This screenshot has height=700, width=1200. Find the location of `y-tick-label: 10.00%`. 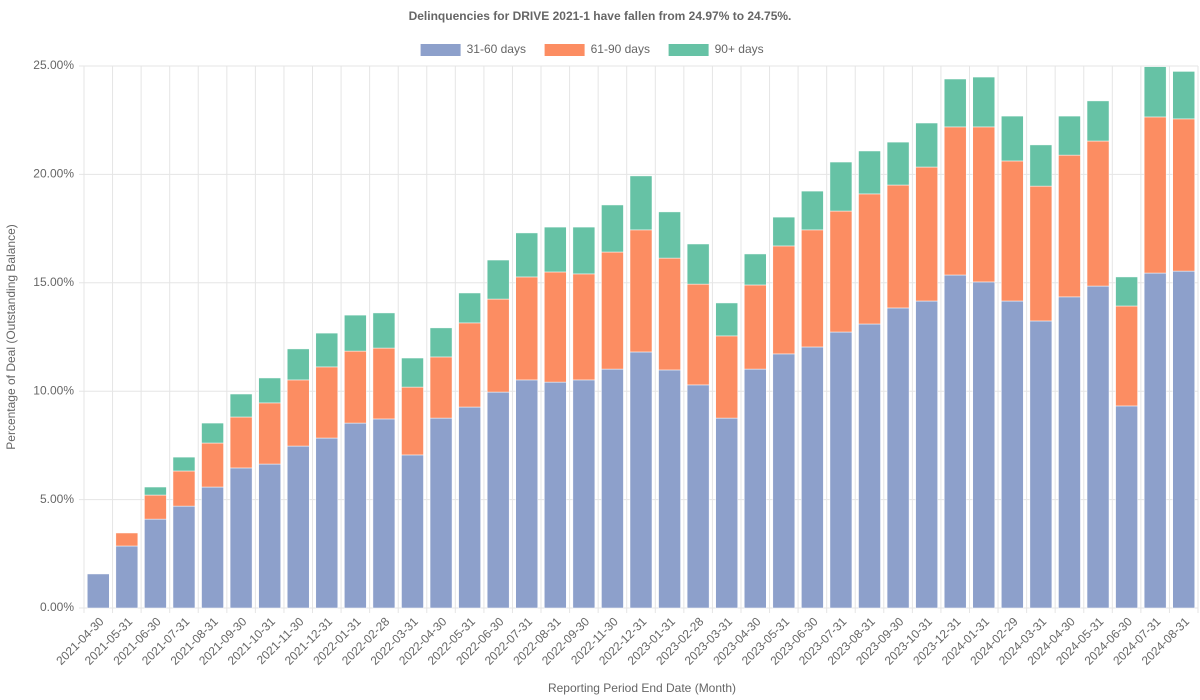

y-tick-label: 10.00% is located at coordinates (53, 390).